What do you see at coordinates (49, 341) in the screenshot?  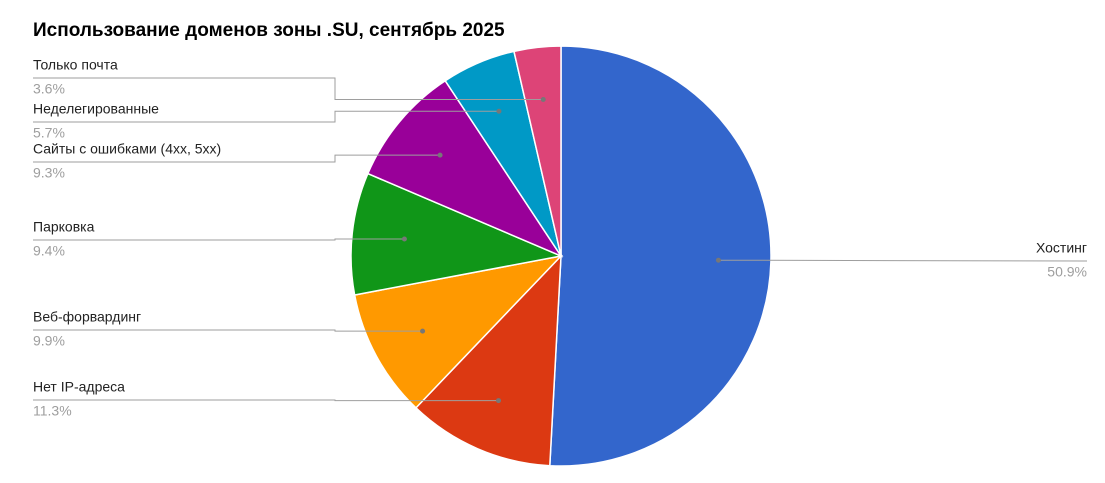 I see `value-label: 9.9%` at bounding box center [49, 341].